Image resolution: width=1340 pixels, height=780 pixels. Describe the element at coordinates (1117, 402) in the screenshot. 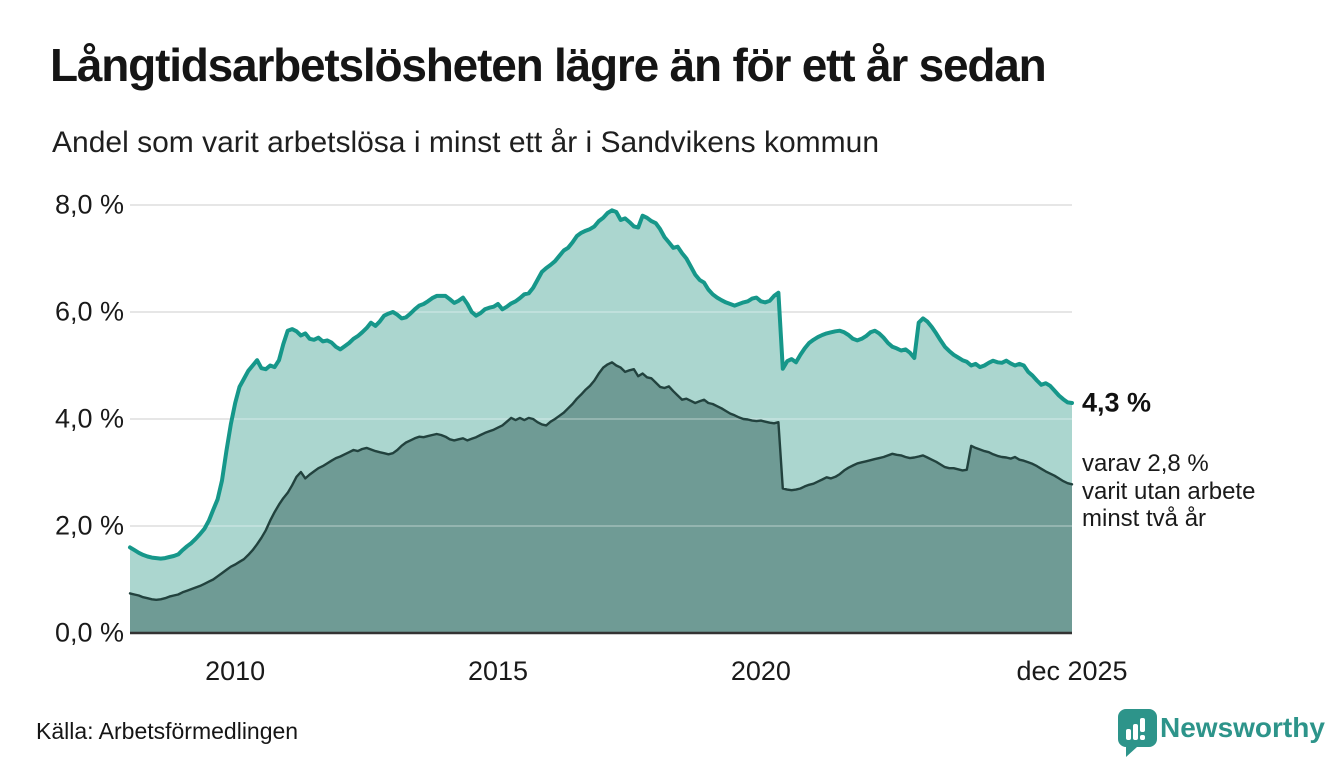

I see `latest-value-label: 4,3 %` at that location.